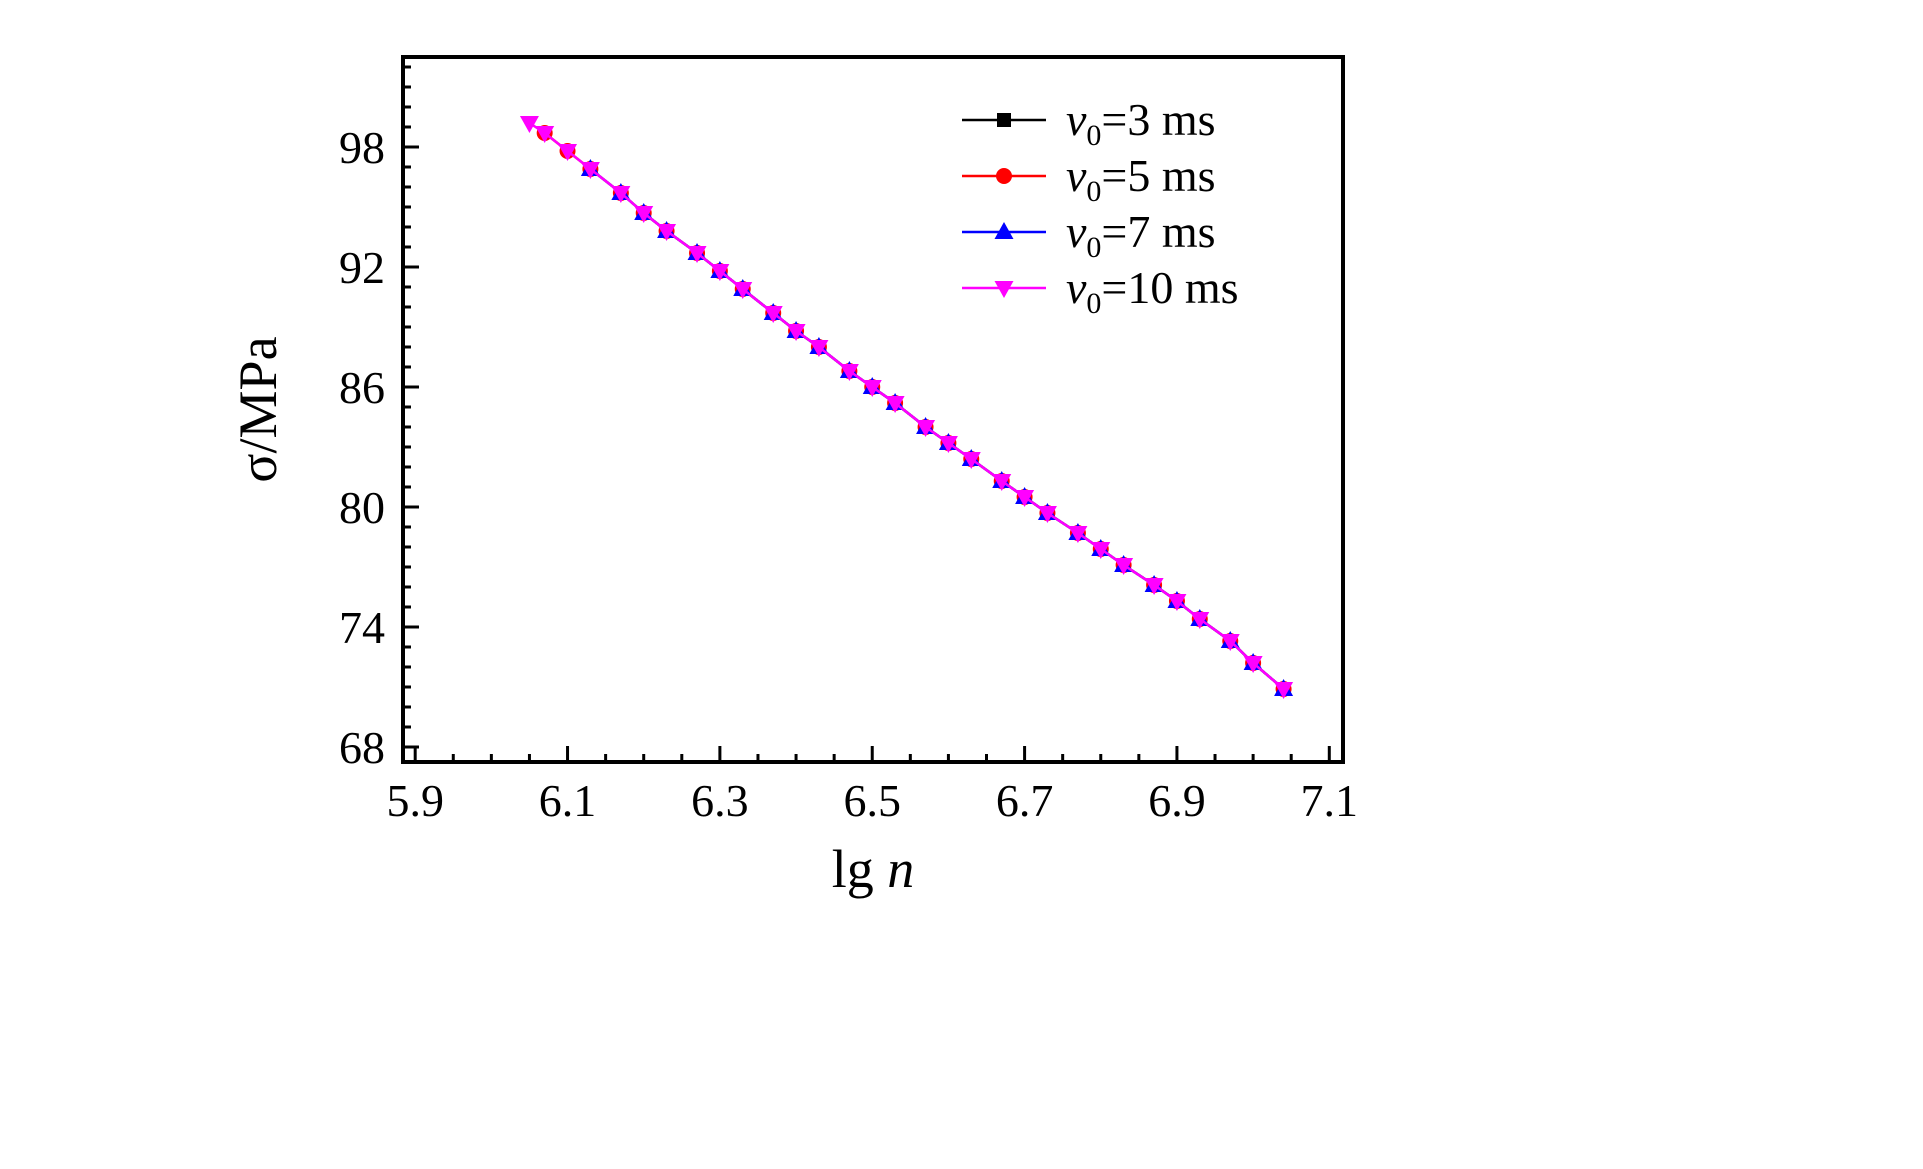  Describe the element at coordinates (415, 800) in the screenshot. I see `x-tick-label: 5.9` at that location.